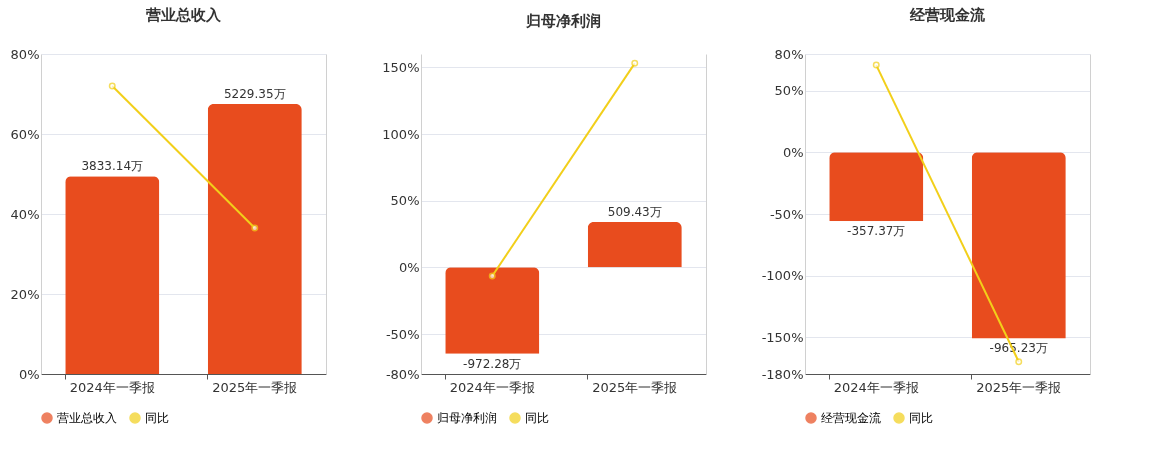 The image size is (1160, 450). What do you see at coordinates (563, 21) in the screenshot?
I see `chart-title: 归母净利润` at bounding box center [563, 21].